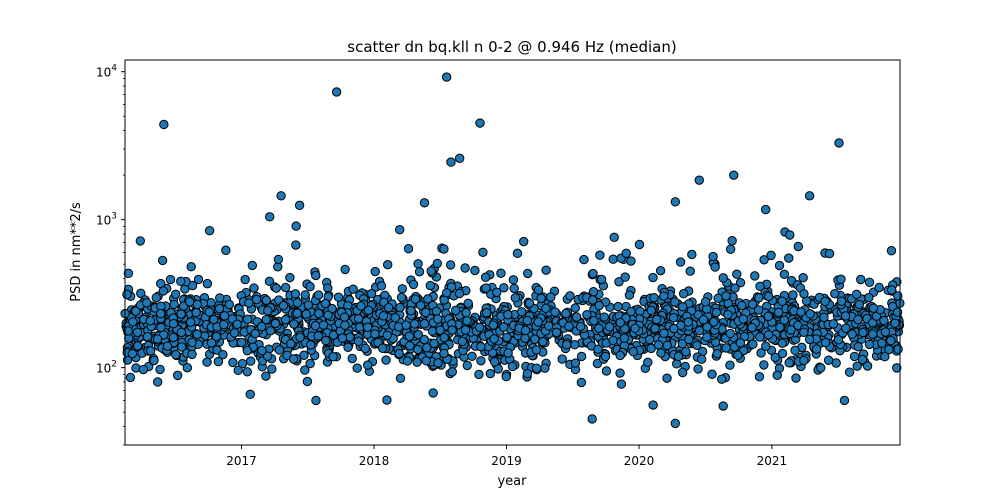  What do you see at coordinates (241, 461) in the screenshot?
I see `x-tick-label: 2017` at bounding box center [241, 461].